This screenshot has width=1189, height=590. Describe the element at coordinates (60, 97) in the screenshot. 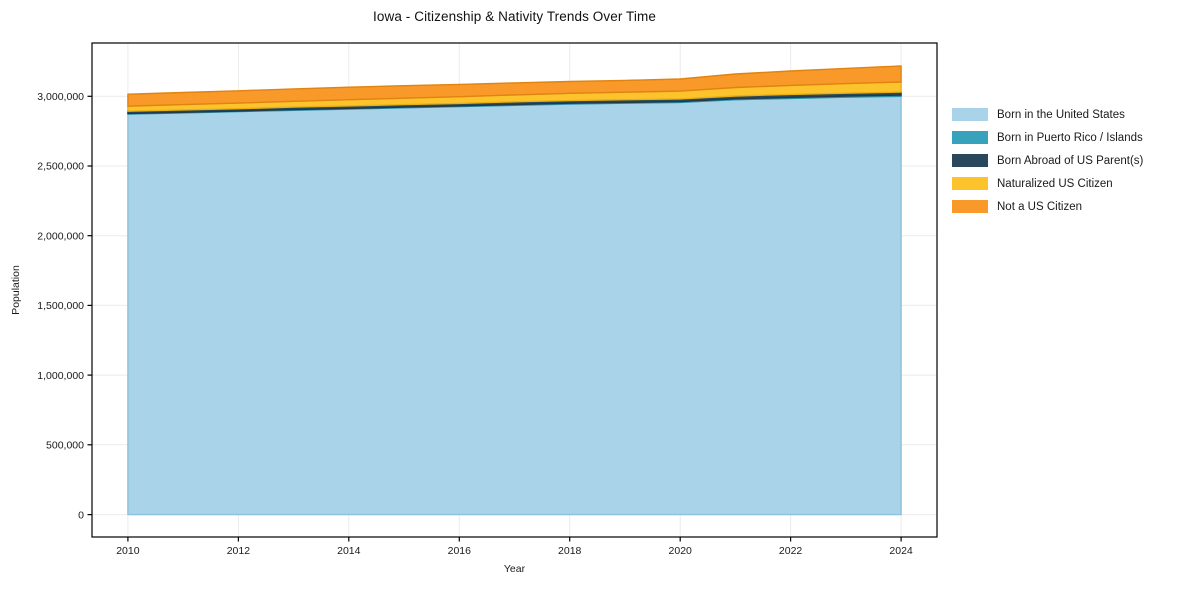

I see `y-tick-label: 3,000,000` at that location.